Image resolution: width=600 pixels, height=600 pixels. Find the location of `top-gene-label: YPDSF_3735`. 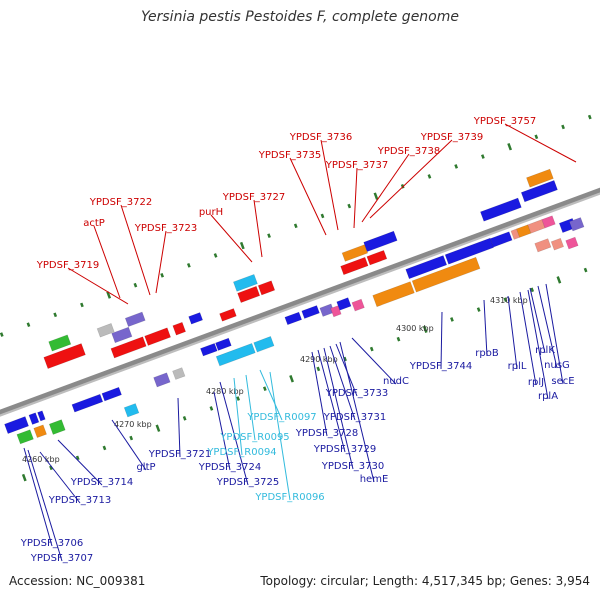

top-gene-label: YPDSF_3735 is located at coordinates (289, 155).